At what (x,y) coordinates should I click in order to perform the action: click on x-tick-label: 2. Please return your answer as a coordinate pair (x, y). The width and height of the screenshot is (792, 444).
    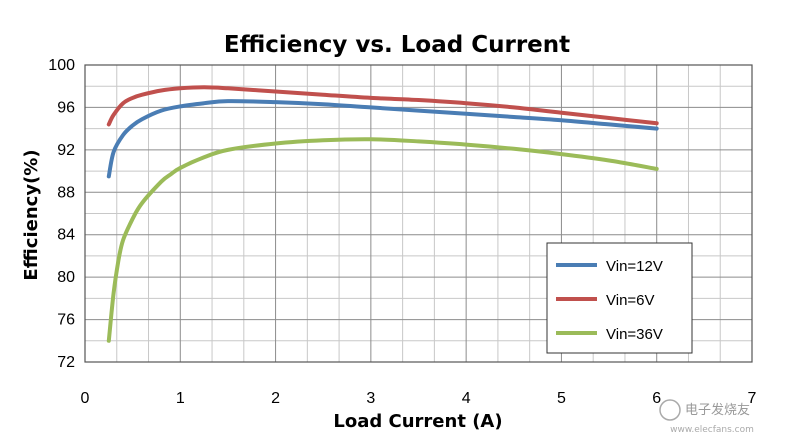
    Looking at the image, I should click on (275, 398).